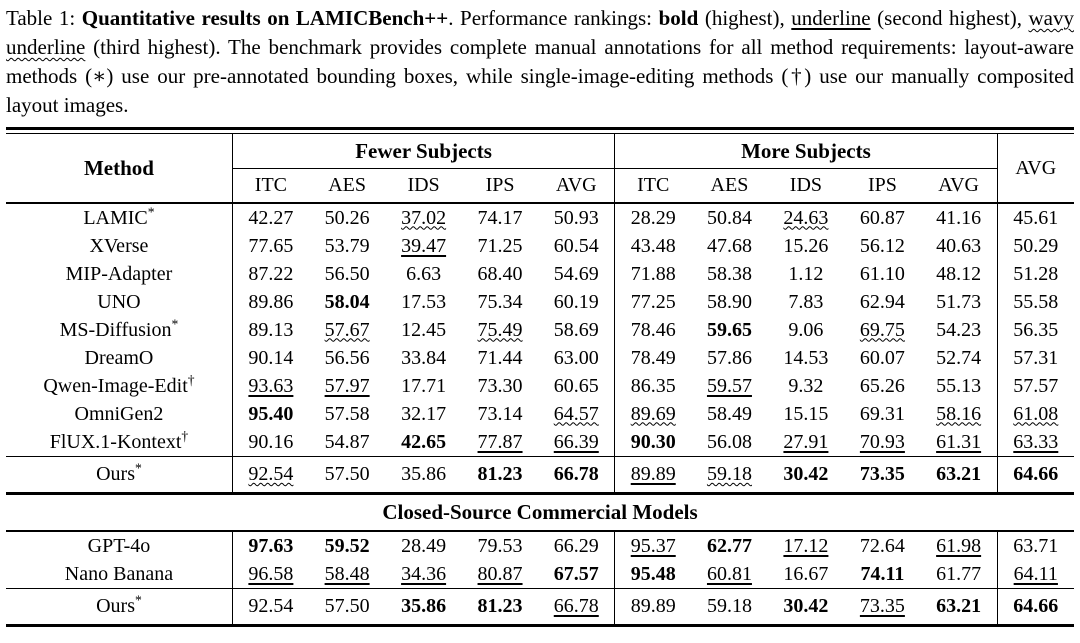  Describe the element at coordinates (347, 217) in the screenshot. I see `metric-value: 50.26` at that location.